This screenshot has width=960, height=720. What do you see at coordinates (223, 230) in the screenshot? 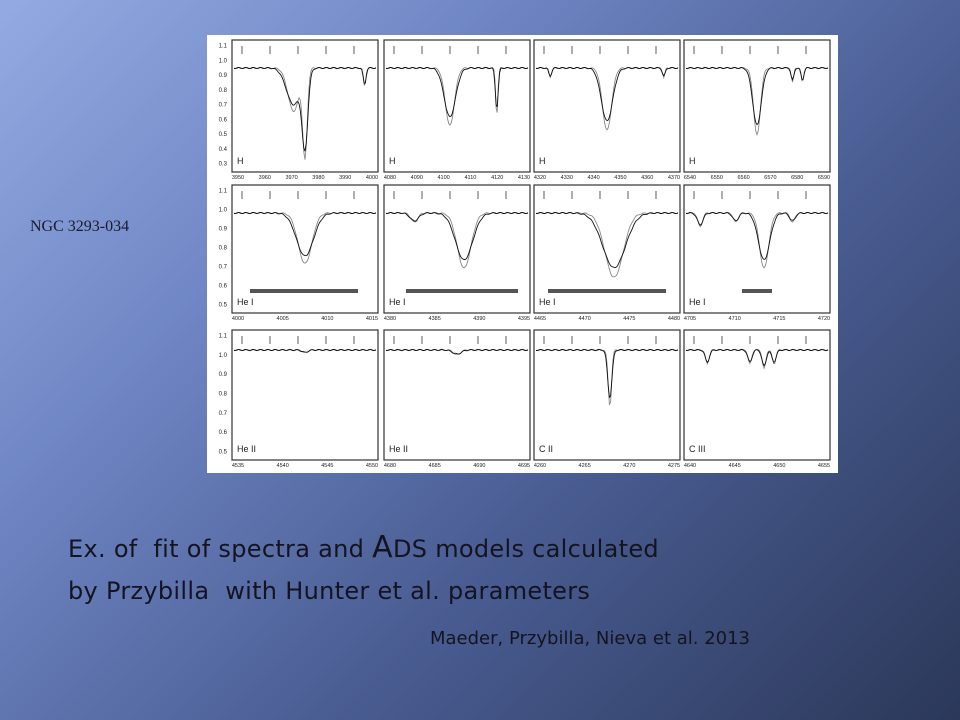
I see `y-tick-label: 0.9` at bounding box center [223, 230].